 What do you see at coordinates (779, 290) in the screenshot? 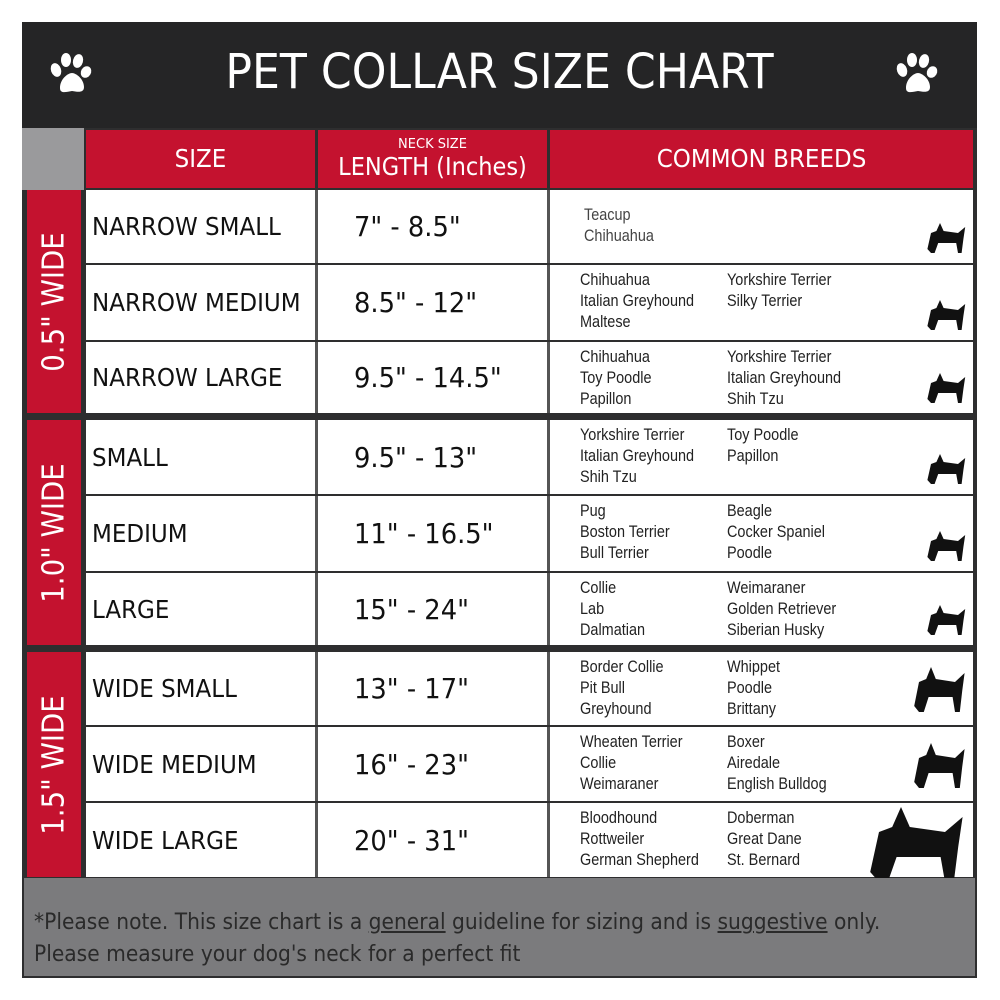
I see `breeds-right: Yorkshire Terrier Silky Terrier` at bounding box center [779, 290].